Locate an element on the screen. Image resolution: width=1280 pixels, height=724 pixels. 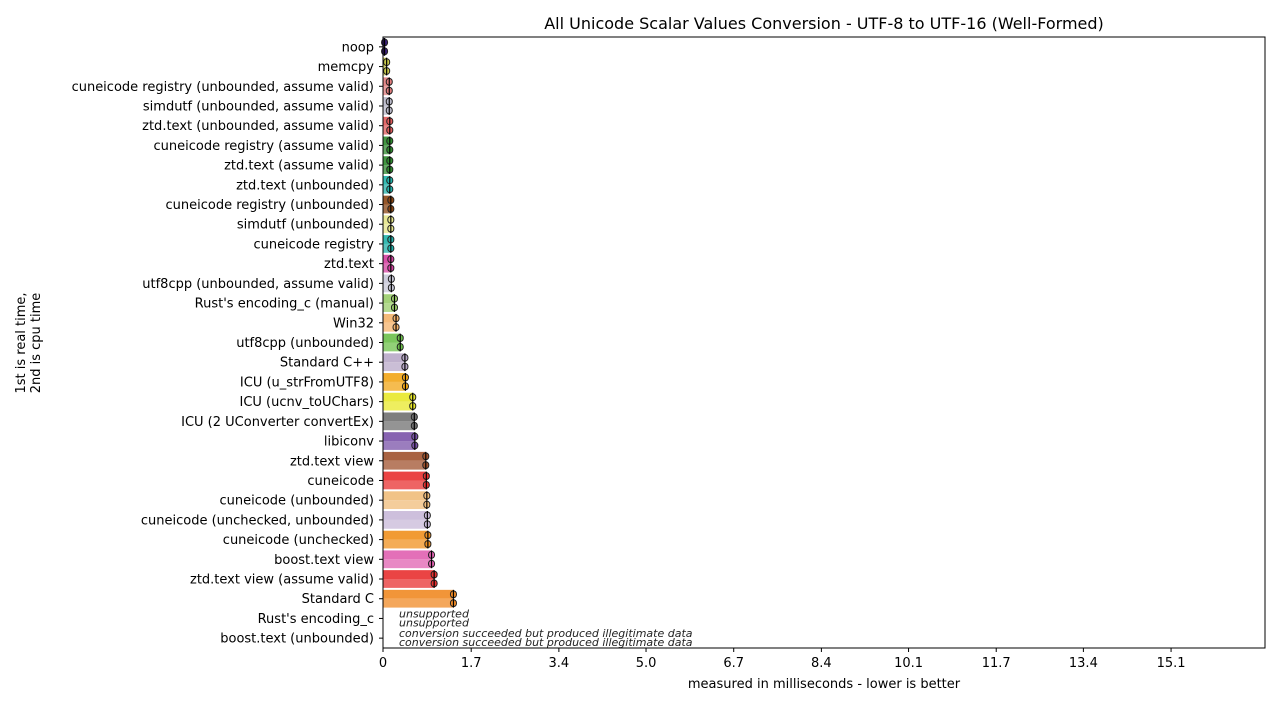
x-tick-label: 6.7 is located at coordinates (733, 663).